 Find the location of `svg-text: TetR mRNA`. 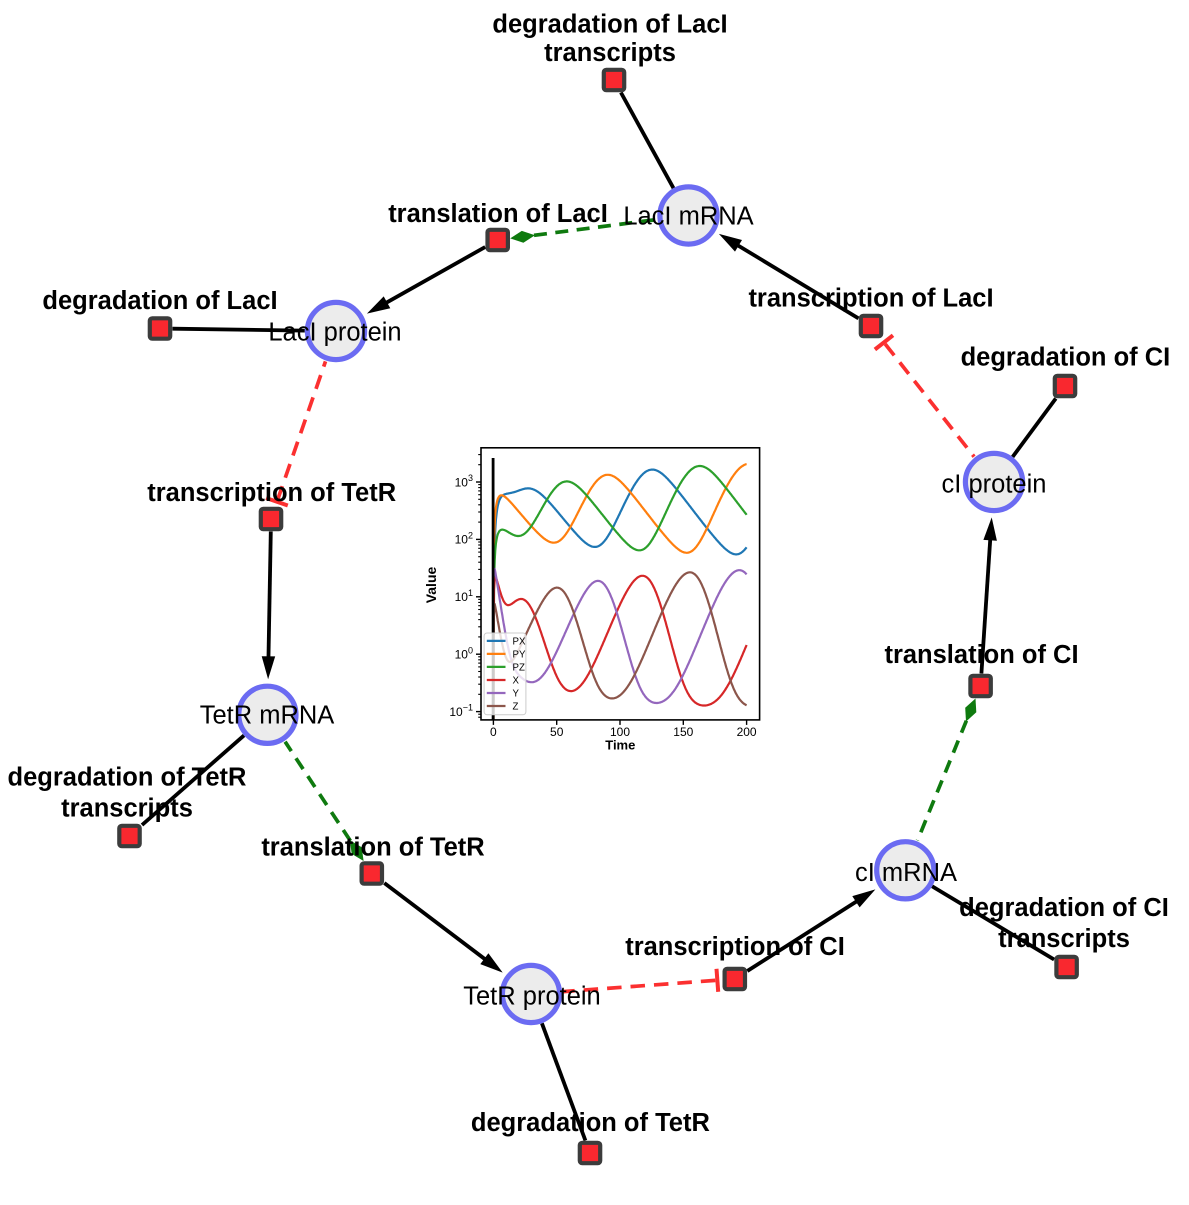

svg-text: TetR mRNA is located at coordinates (267, 715).